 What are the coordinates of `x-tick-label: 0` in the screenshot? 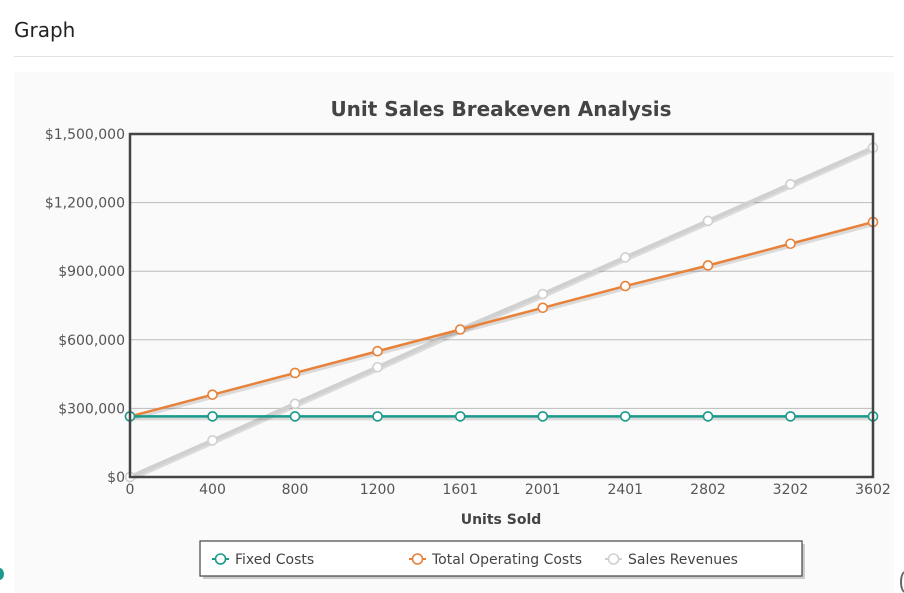 It's located at (130, 490).